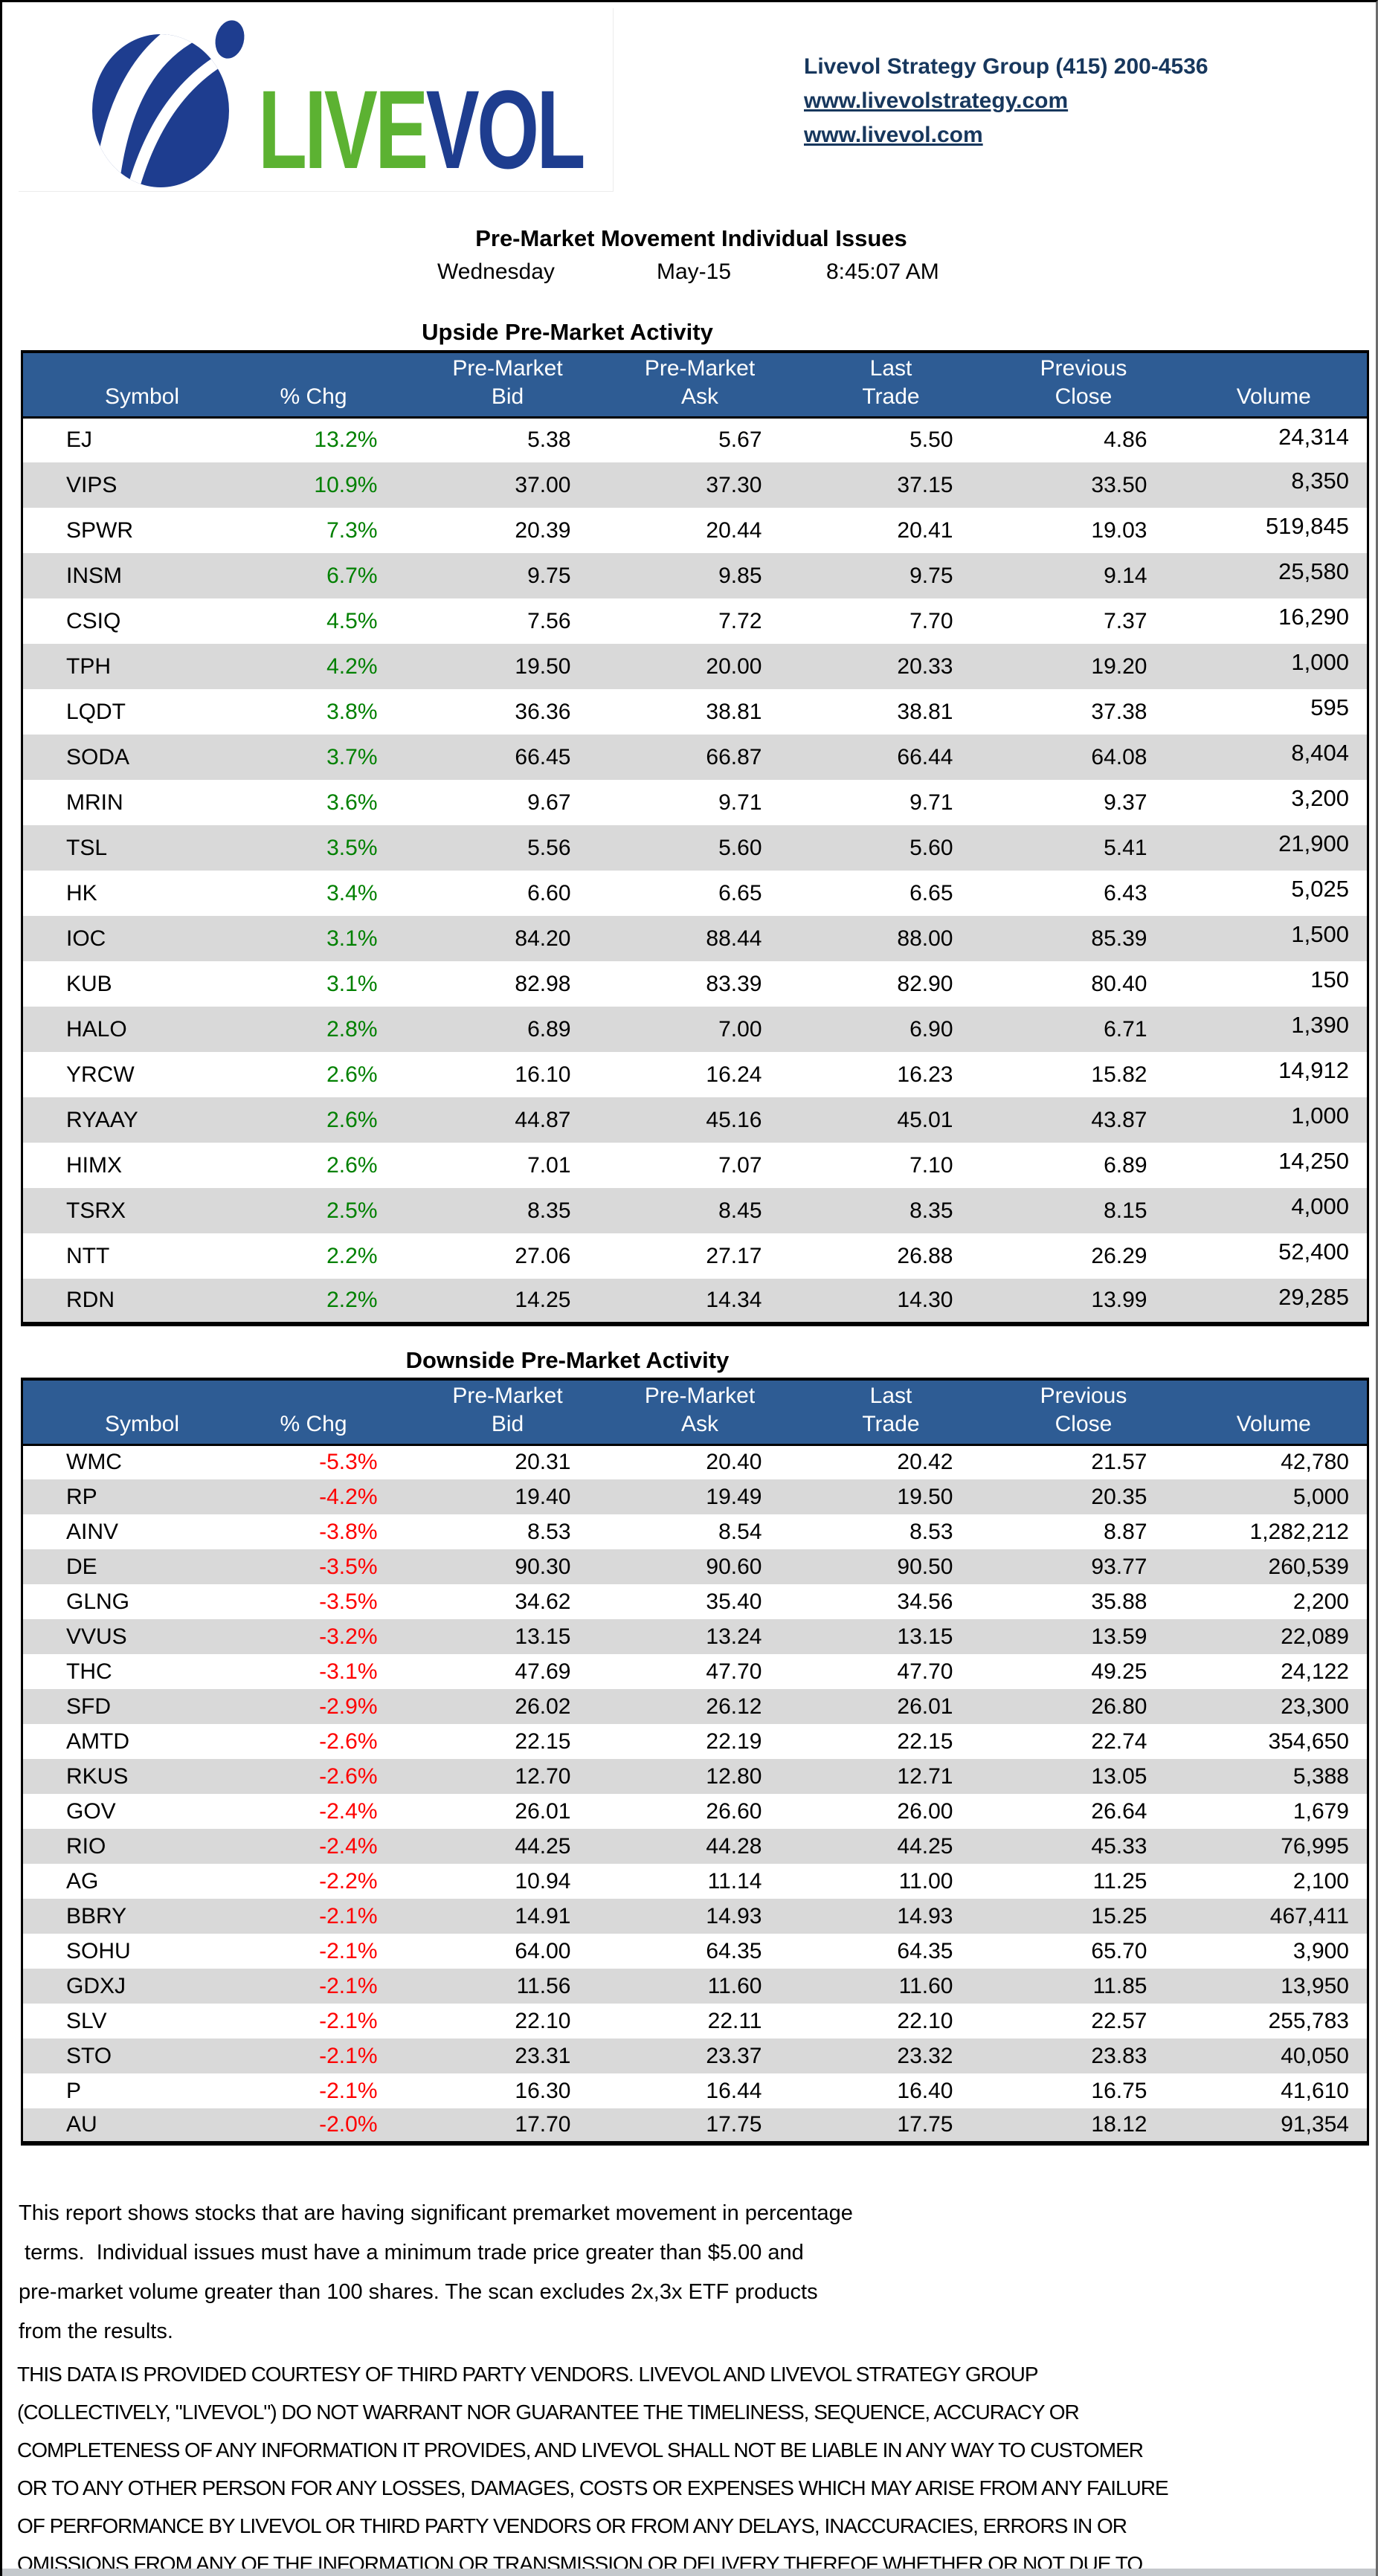  Describe the element at coordinates (313, 385) in the screenshot. I see `column-header-pct-chg: % Chg` at that location.